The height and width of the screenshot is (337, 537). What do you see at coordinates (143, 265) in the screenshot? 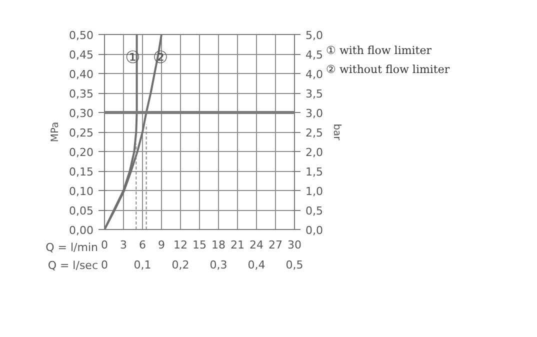
I see `x2-tick-label: 0,1` at bounding box center [143, 265].